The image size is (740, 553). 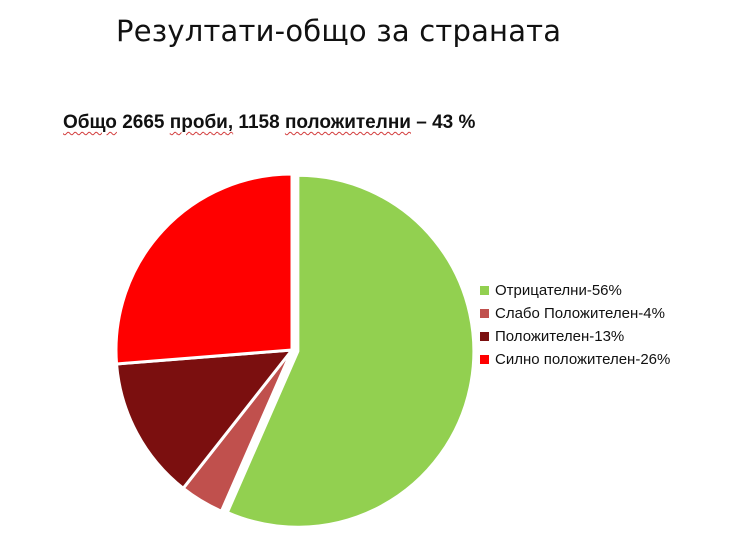 What do you see at coordinates (204, 269) in the screenshot?
I see `pie-slice-strong-positive` at bounding box center [204, 269].